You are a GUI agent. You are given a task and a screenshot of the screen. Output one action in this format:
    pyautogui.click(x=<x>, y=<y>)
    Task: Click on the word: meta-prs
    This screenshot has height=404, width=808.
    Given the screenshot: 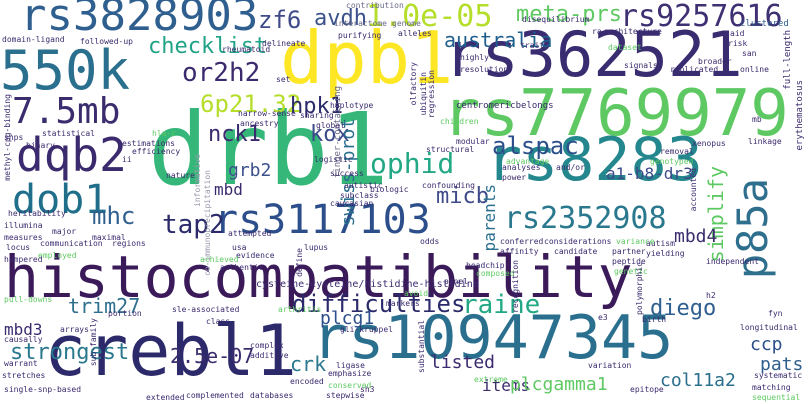 What is the action you would take?
    pyautogui.click(x=569, y=14)
    